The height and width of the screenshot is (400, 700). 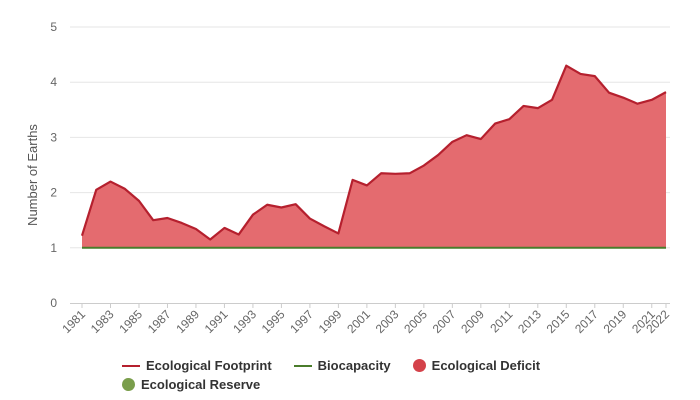 What do you see at coordinates (53, 137) in the screenshot?
I see `y-tick-label-3: 3` at bounding box center [53, 137].